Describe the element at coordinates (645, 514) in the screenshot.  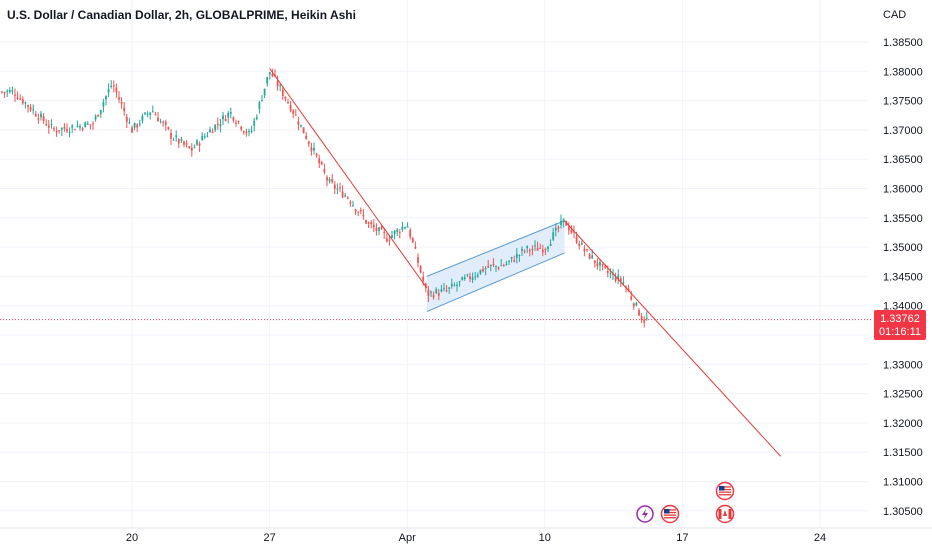
I see `lightning-icon` at that location.